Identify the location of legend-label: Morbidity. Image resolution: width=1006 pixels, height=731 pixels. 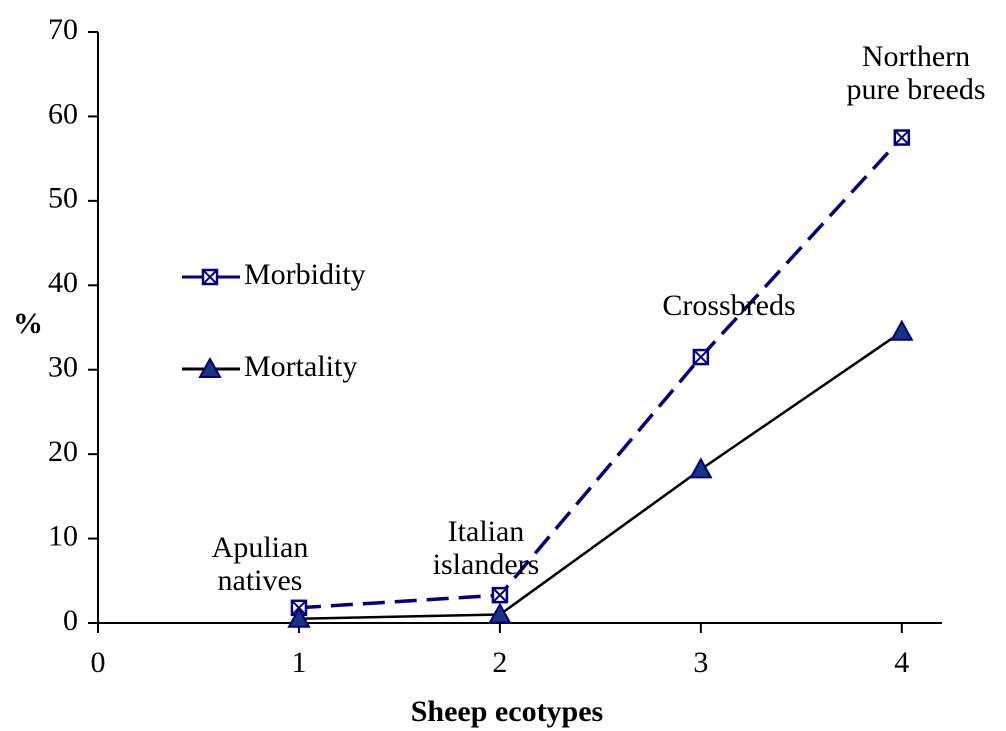
(305, 274).